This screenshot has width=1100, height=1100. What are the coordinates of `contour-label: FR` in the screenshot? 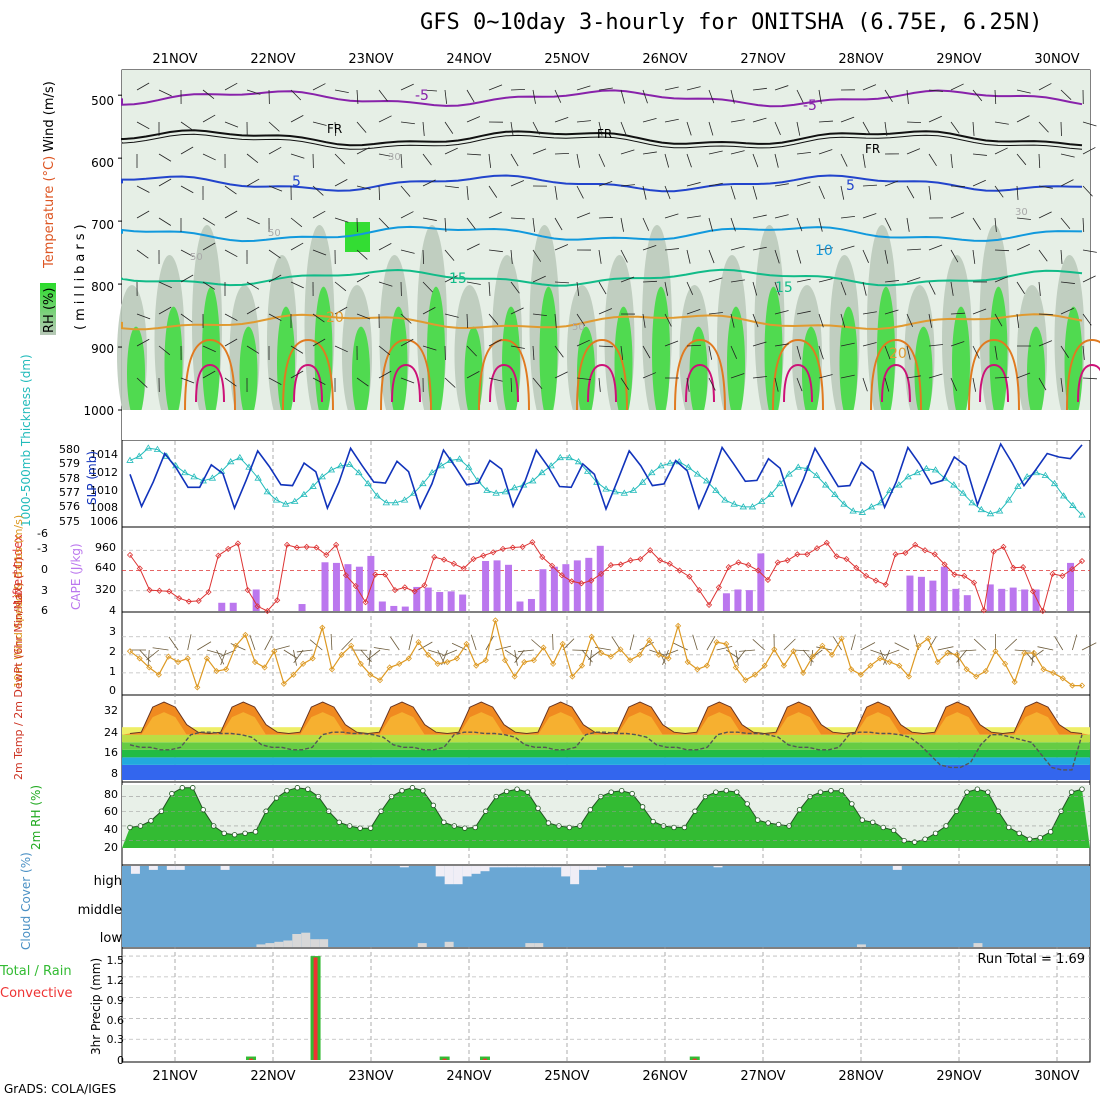 It's located at (872, 149).